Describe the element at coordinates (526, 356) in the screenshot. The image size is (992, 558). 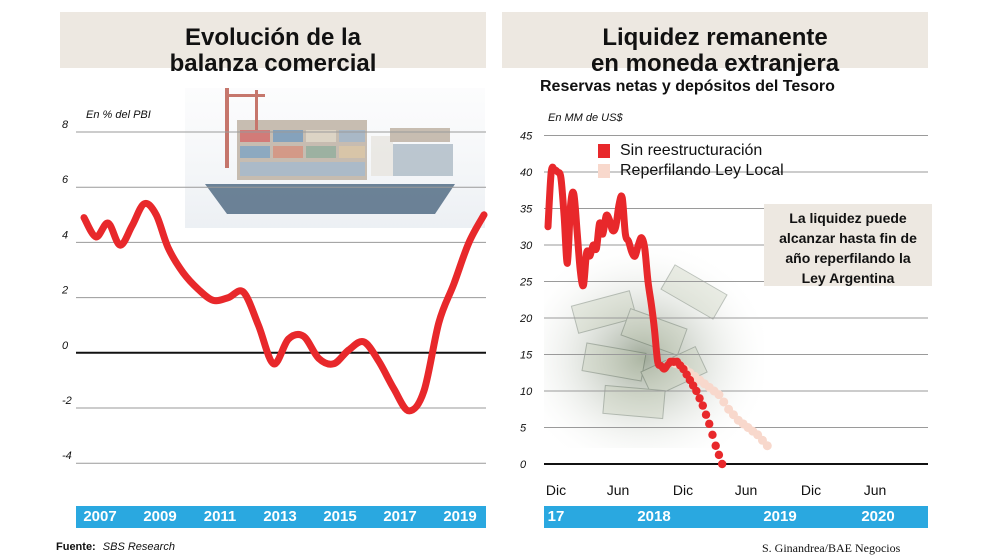
I see `right-y-tick-label: 15` at that location.